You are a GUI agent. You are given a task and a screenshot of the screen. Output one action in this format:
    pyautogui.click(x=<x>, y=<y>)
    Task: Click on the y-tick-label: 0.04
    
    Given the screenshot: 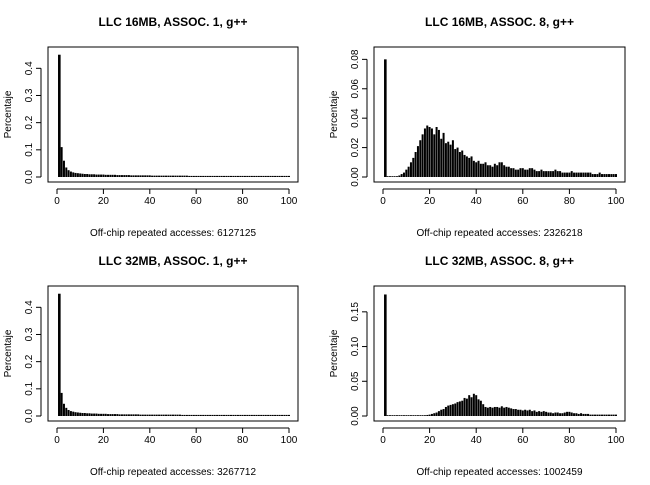 What is the action you would take?
    pyautogui.click(x=355, y=118)
    